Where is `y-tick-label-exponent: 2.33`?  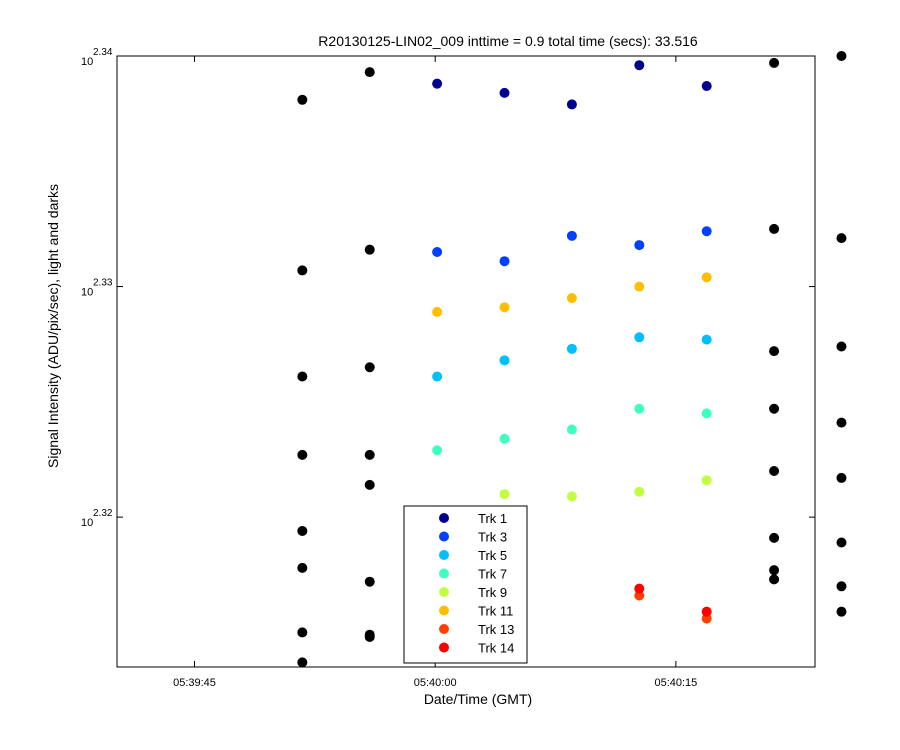 y-tick-label-exponent: 2.33 is located at coordinates (103, 283).